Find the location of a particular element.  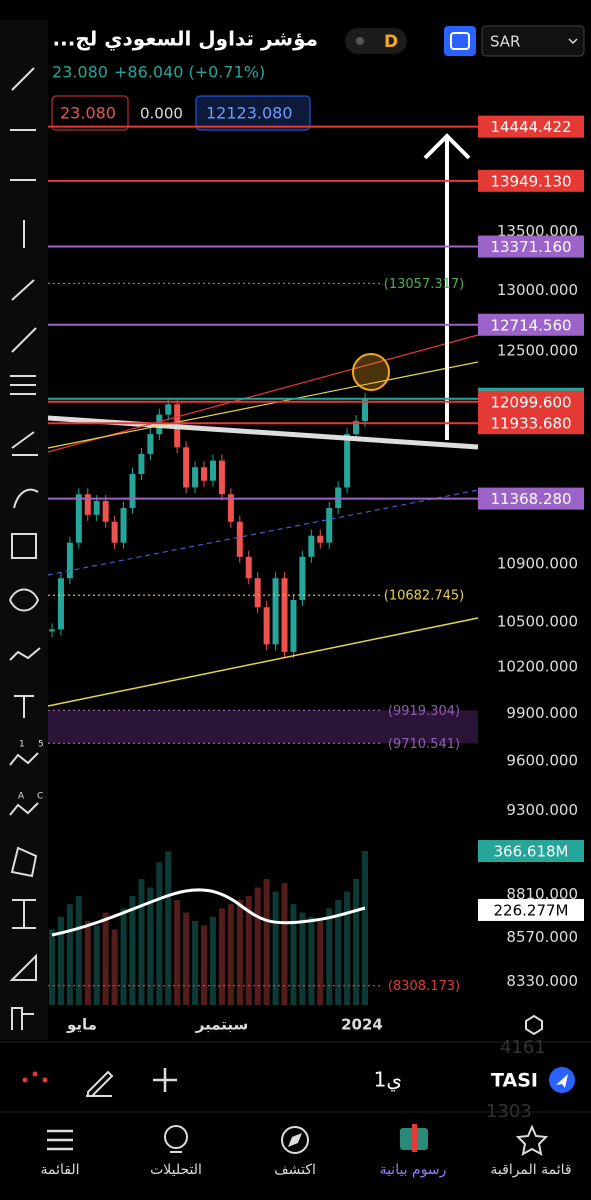

explore-icon is located at coordinates (295, 1140).